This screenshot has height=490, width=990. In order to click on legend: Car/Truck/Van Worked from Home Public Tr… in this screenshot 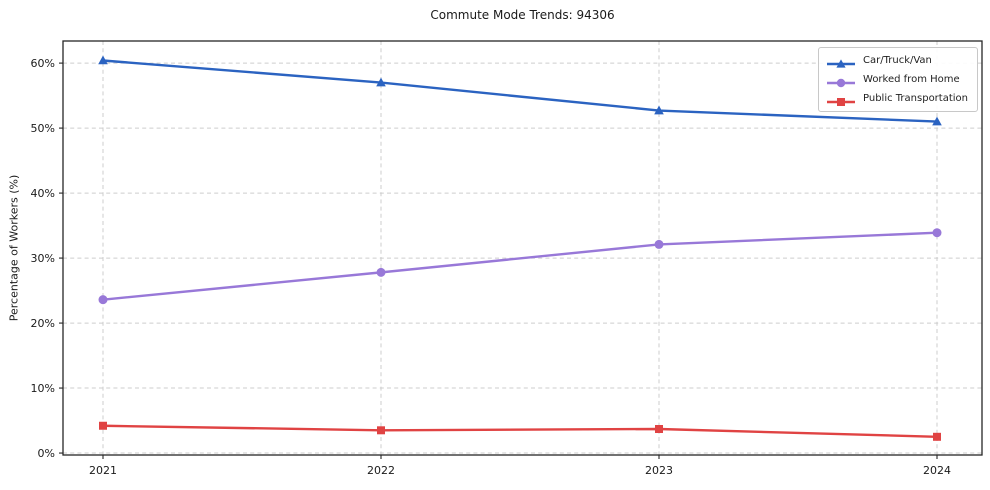, I will do `click(898, 79)`.